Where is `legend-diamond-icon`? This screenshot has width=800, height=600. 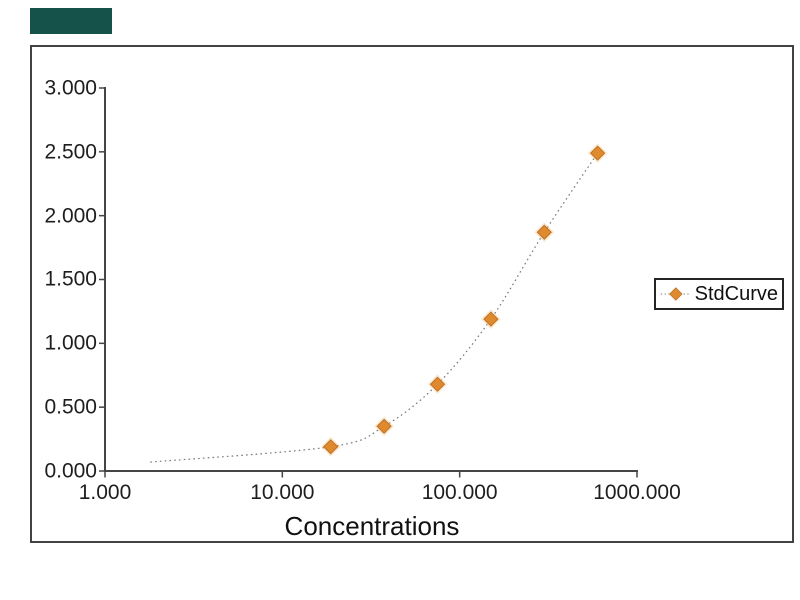
legend-diamond-icon is located at coordinates (676, 294).